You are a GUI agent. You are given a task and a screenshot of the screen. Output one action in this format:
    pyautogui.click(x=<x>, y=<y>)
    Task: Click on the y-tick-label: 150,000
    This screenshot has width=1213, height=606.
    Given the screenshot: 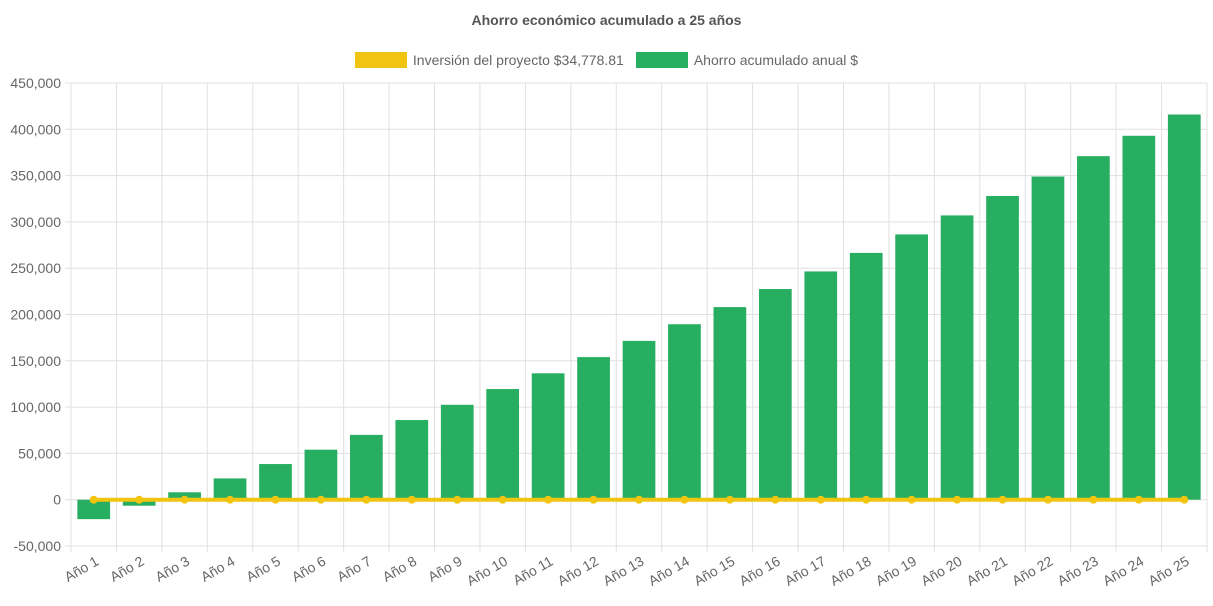 What is the action you would take?
    pyautogui.click(x=35, y=361)
    